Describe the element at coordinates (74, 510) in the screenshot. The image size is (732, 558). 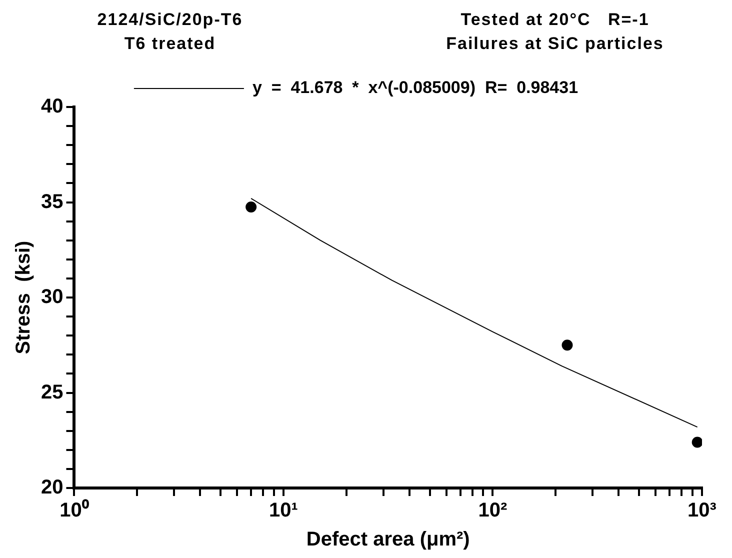
I see `x-tick-label: 10⁰` at that location.